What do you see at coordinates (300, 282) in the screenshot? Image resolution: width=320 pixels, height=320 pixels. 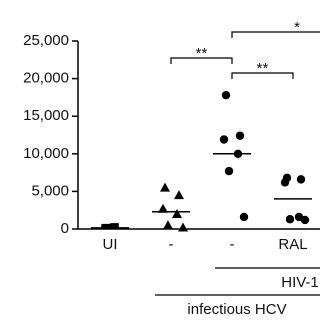 I see `group-label: HIV-1` at bounding box center [300, 282].